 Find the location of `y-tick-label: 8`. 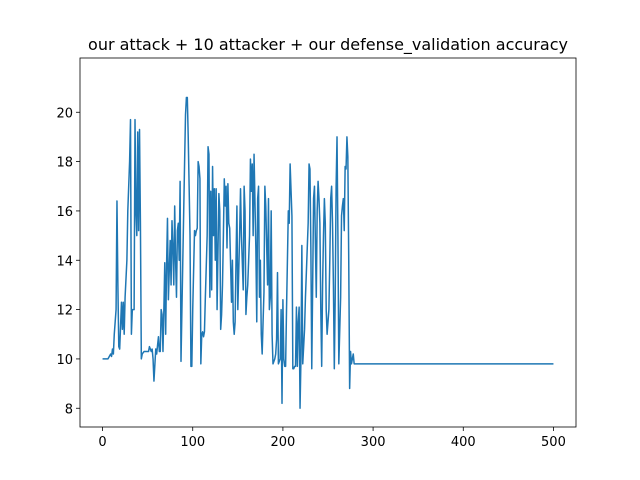

y-tick-label: 8 is located at coordinates (69, 409).